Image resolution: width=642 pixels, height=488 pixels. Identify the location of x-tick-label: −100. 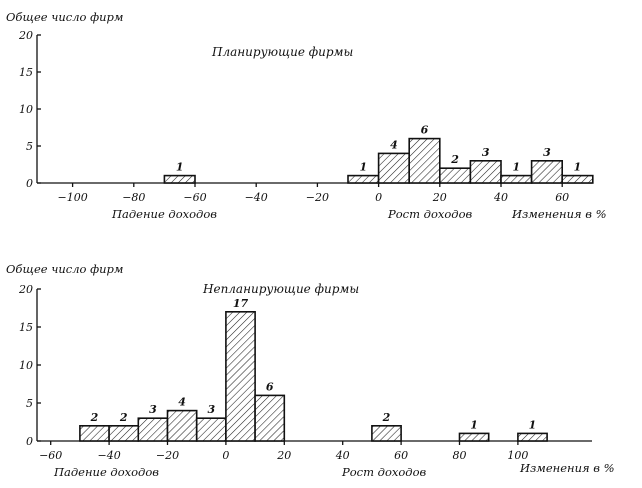
(72, 197).